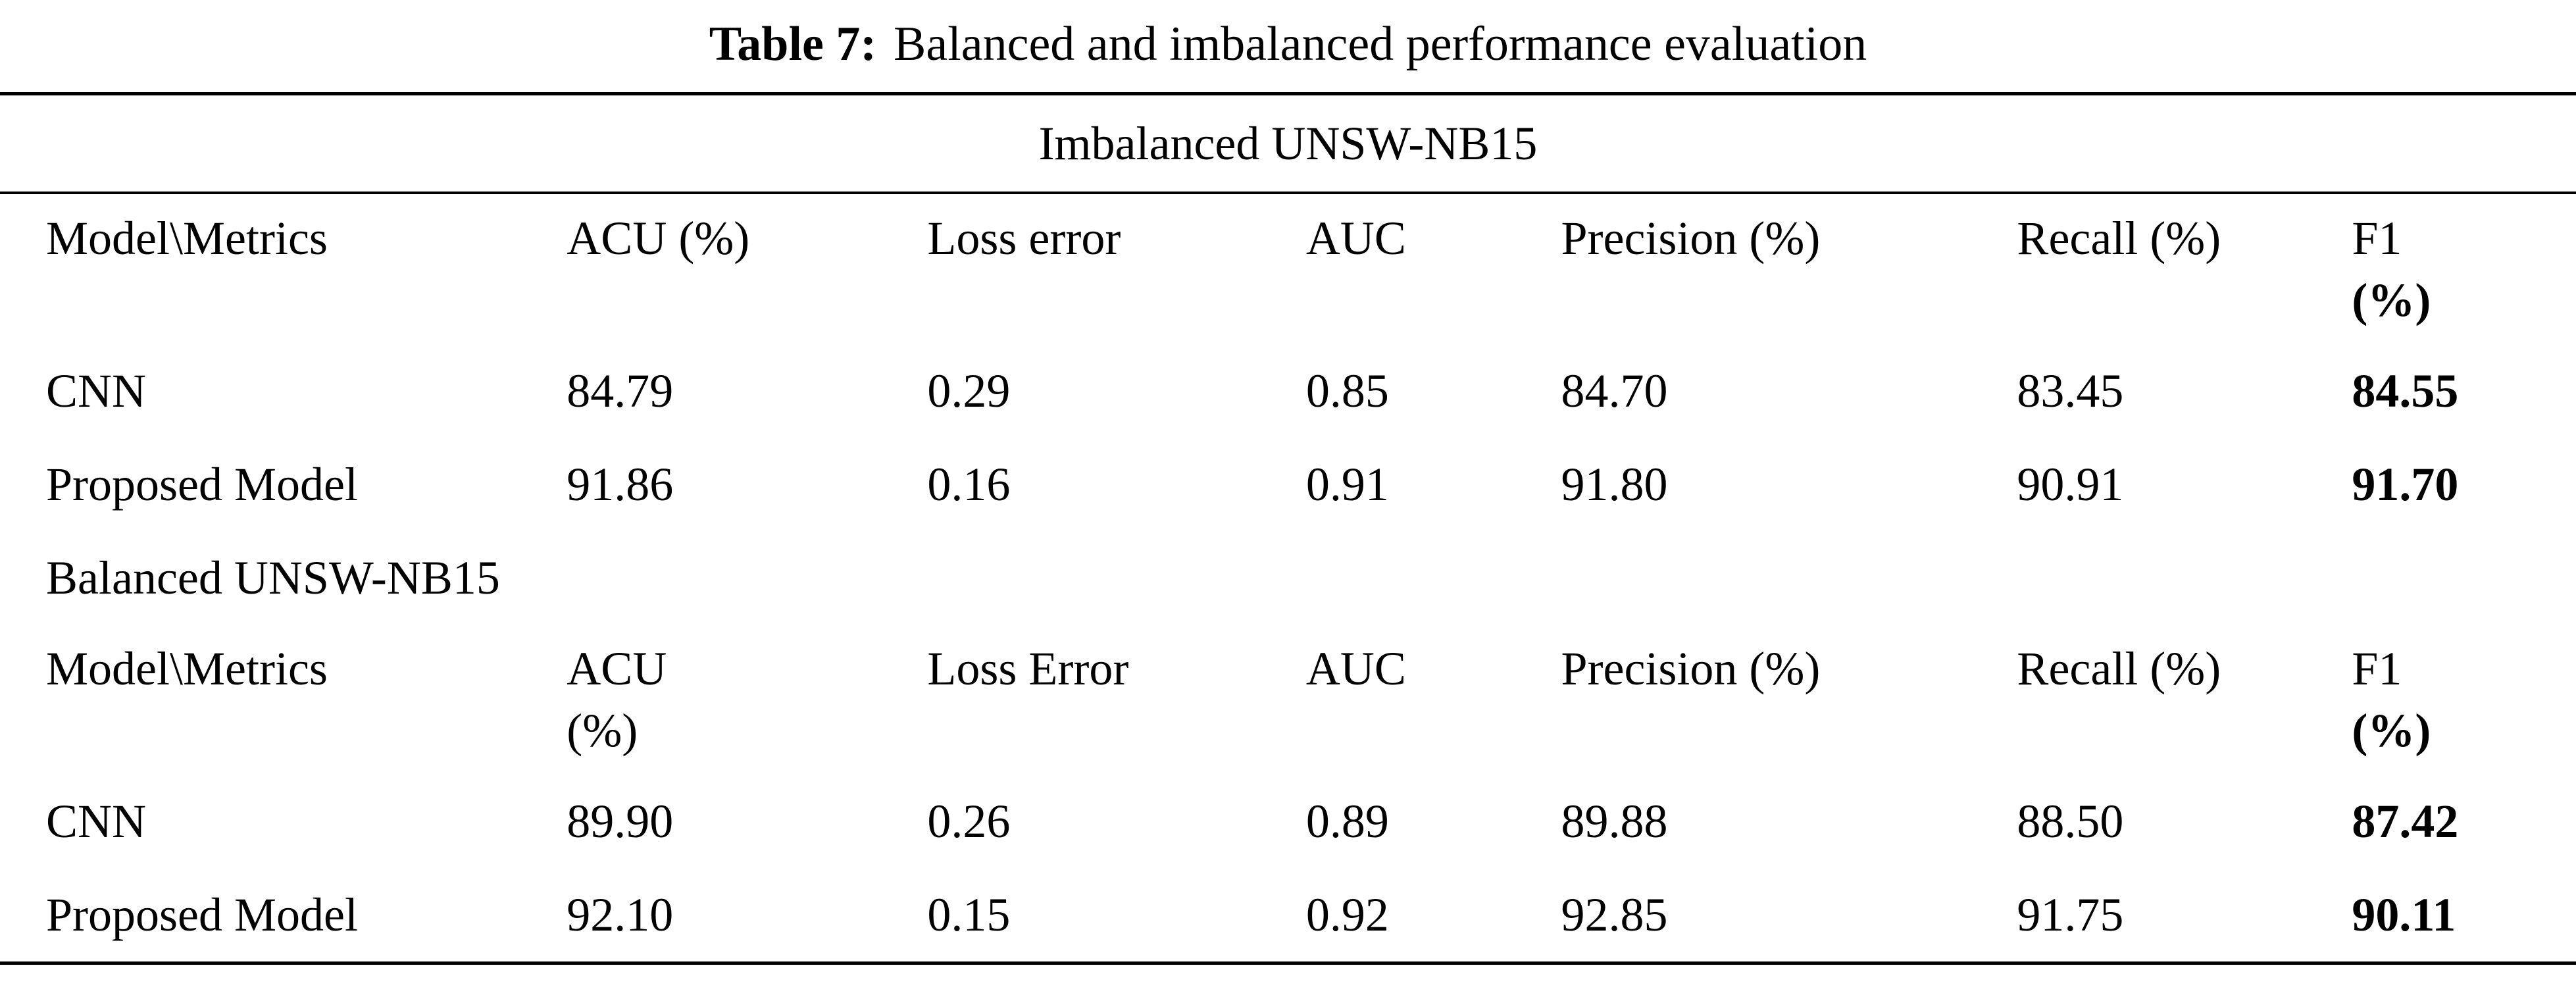 This screenshot has height=999, width=2576. Describe the element at coordinates (2070, 821) in the screenshot. I see `cell-recall: 88.50` at that location.